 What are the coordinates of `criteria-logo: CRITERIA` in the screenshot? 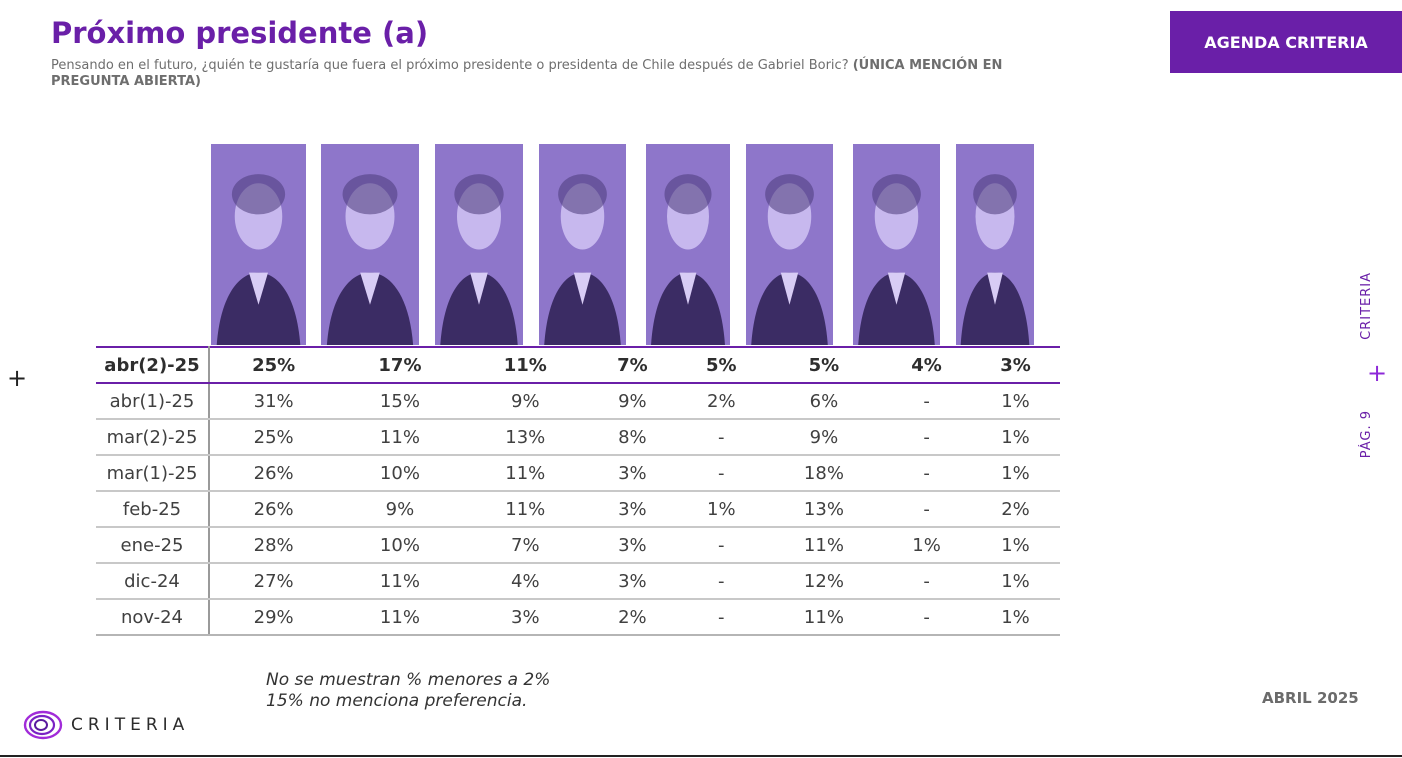 It's located at (106, 725).